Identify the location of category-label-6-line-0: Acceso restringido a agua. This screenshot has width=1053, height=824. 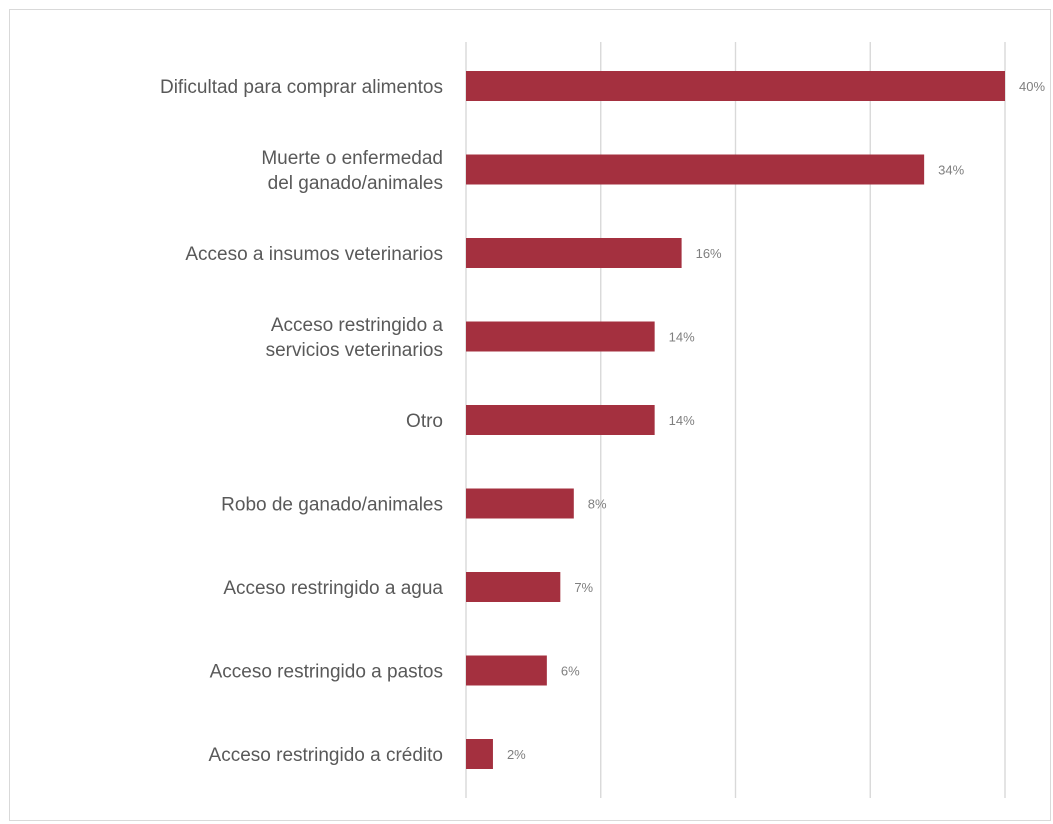
(333, 588).